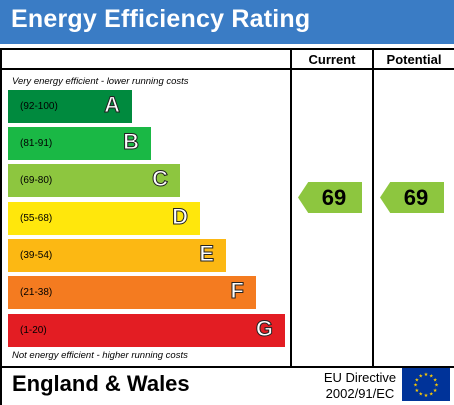 The height and width of the screenshot is (405, 454). What do you see at coordinates (334, 197) in the screenshot?
I see `current-rating-value: 69` at bounding box center [334, 197].